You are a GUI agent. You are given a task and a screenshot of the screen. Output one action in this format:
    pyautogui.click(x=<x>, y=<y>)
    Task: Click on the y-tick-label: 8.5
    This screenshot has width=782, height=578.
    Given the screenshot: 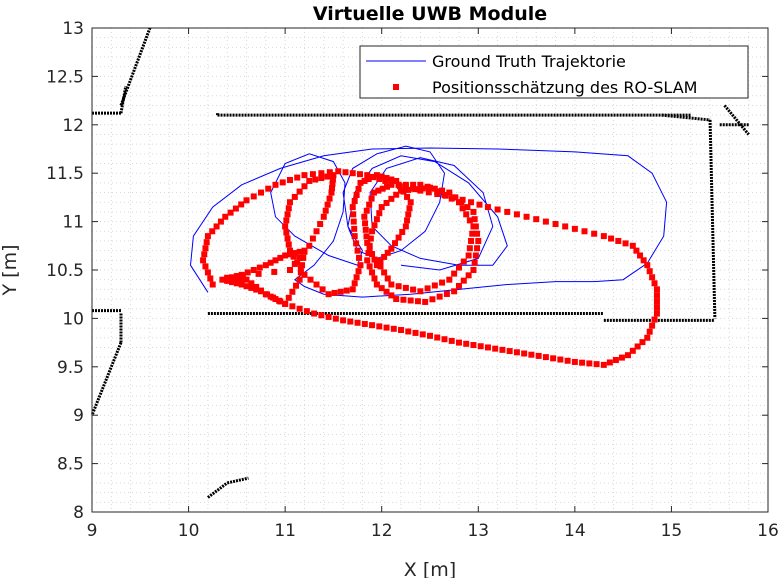 What is the action you would take?
    pyautogui.click(x=70, y=465)
    